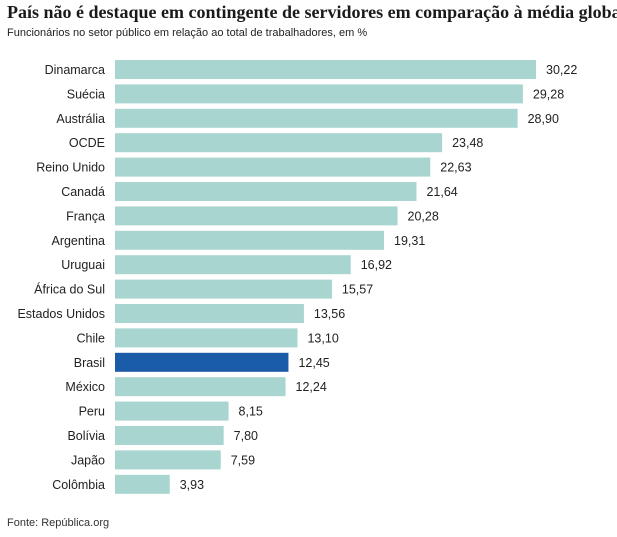 Image resolution: width=617 pixels, height=537 pixels. I want to click on category-label-peru: Peru, so click(92, 412).